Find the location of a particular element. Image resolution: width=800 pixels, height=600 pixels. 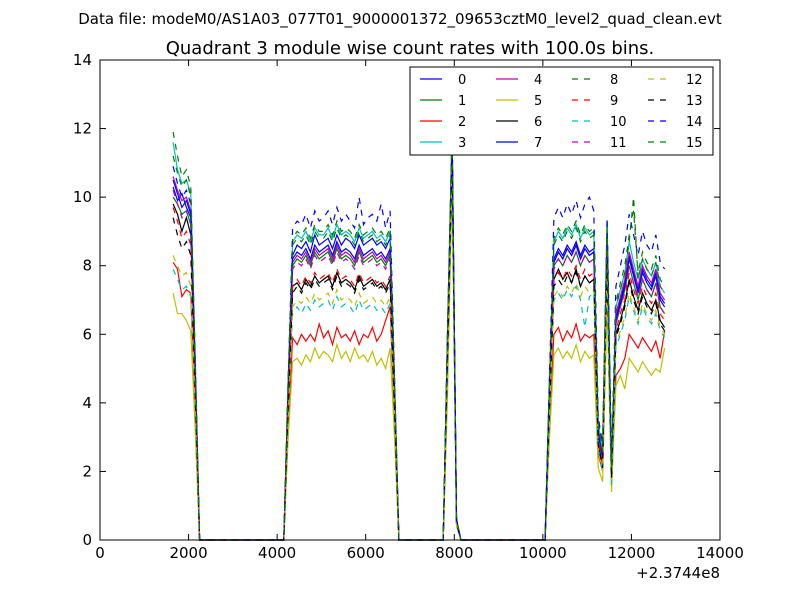

legend-label-3: 3 is located at coordinates (462, 143).